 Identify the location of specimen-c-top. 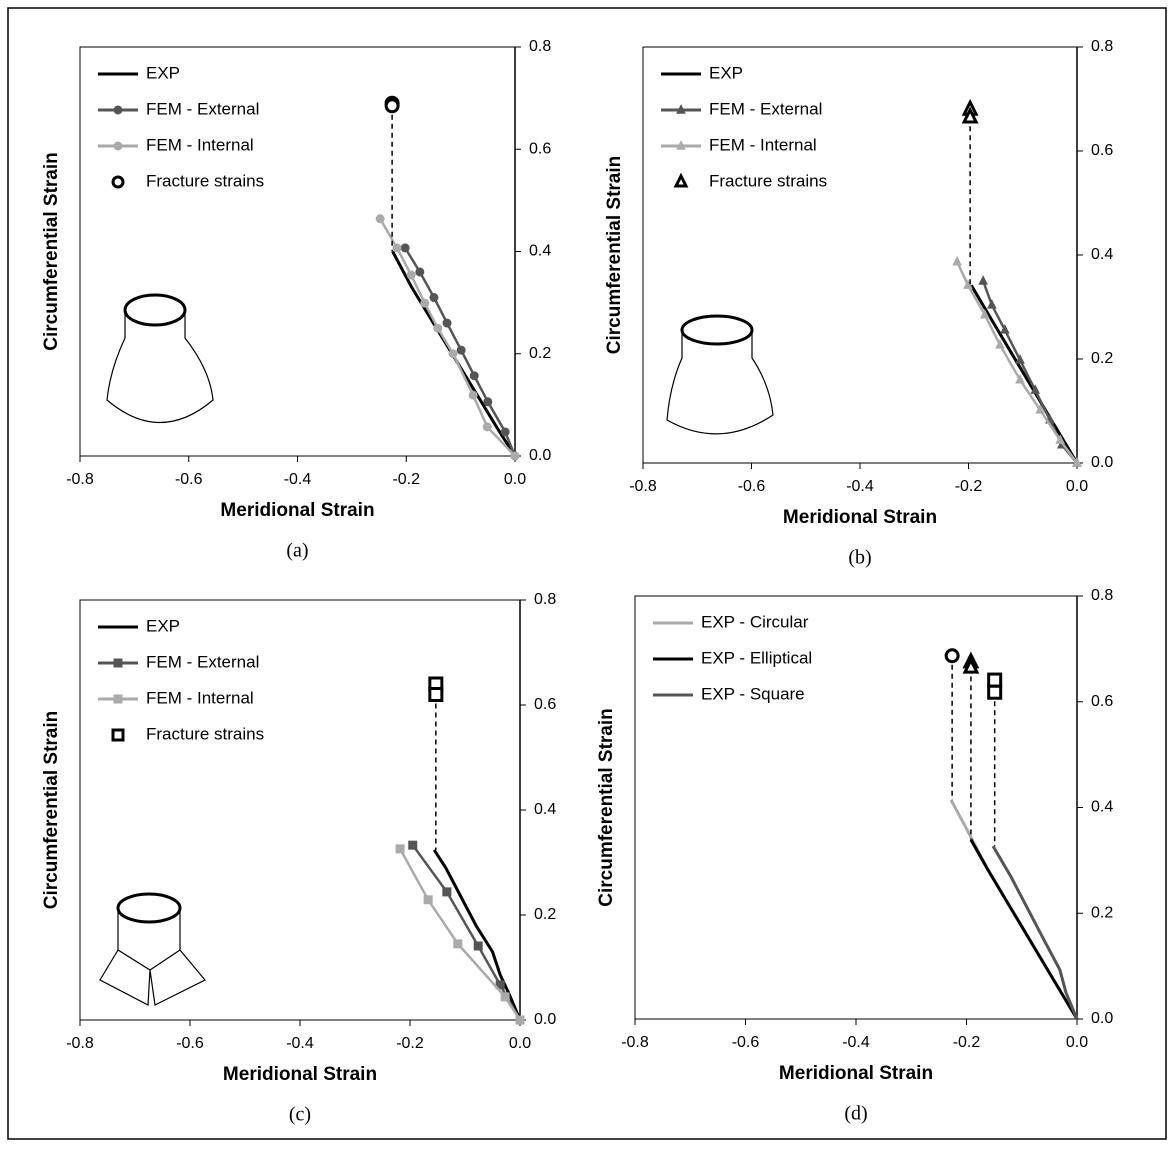
(149, 908).